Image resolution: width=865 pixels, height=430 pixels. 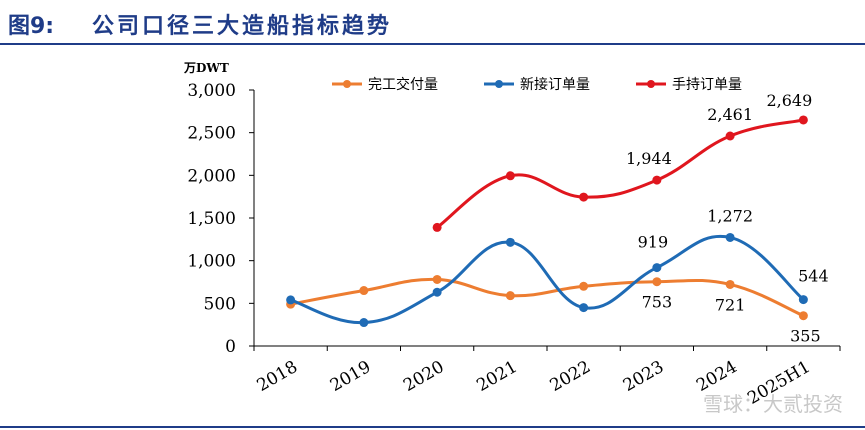 What do you see at coordinates (211, 176) in the screenshot?
I see `y-tick-label: 2,000` at bounding box center [211, 176].